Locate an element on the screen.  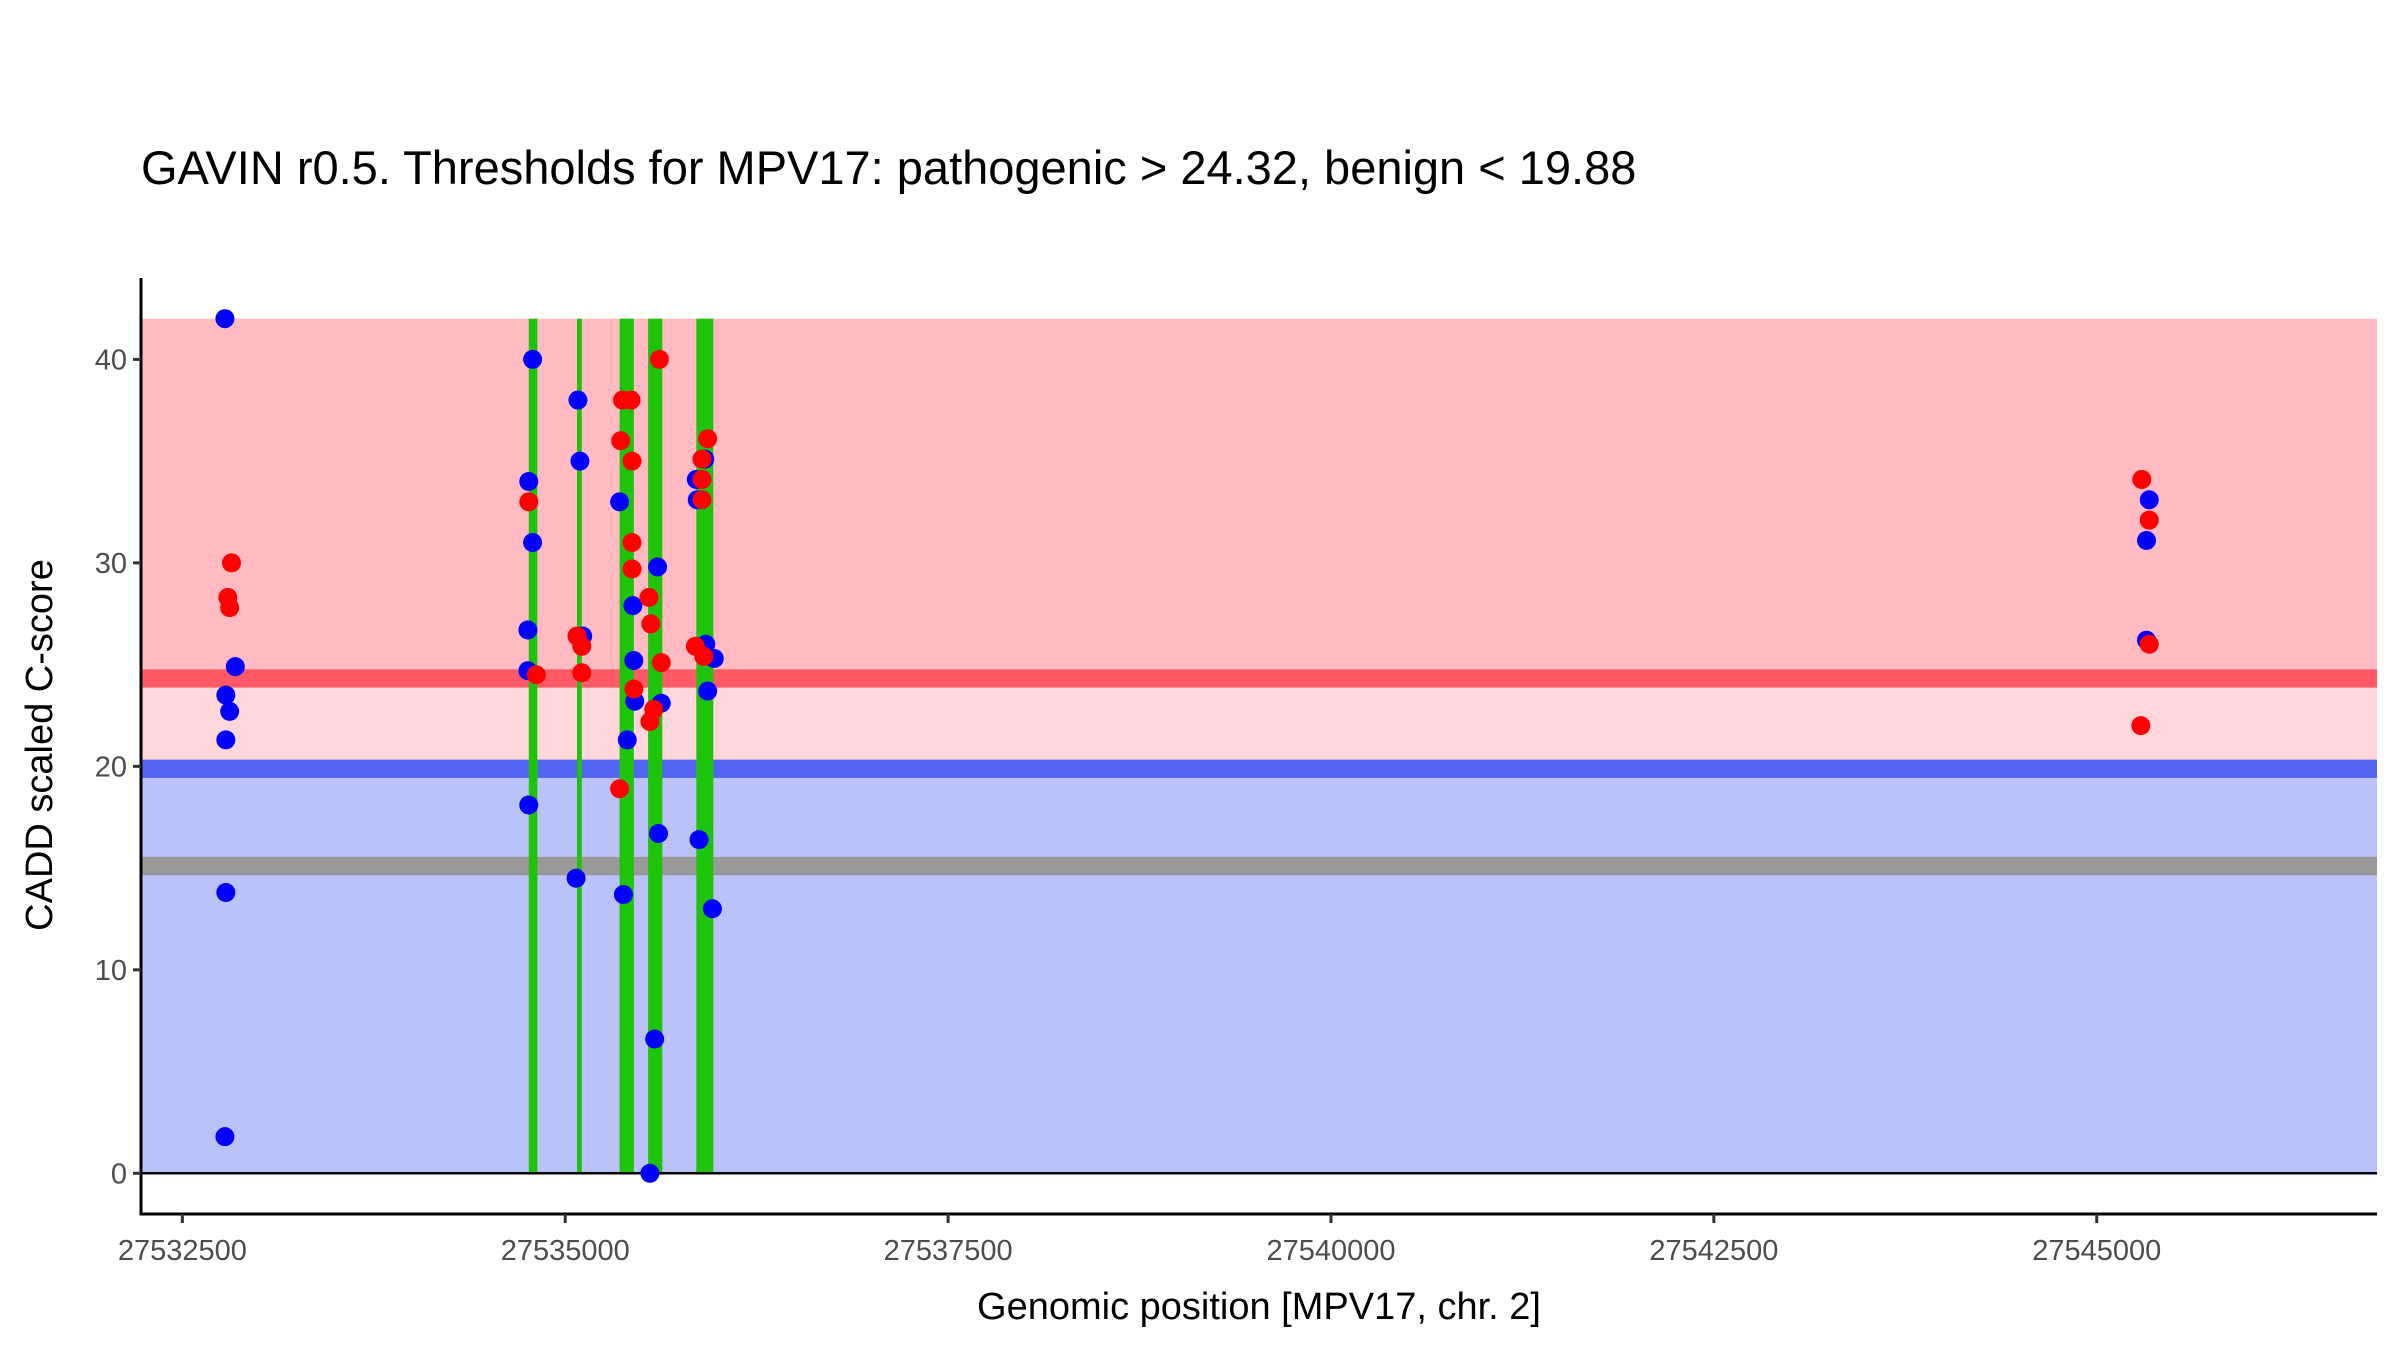
y-tick-label: 0 is located at coordinates (119, 1174).